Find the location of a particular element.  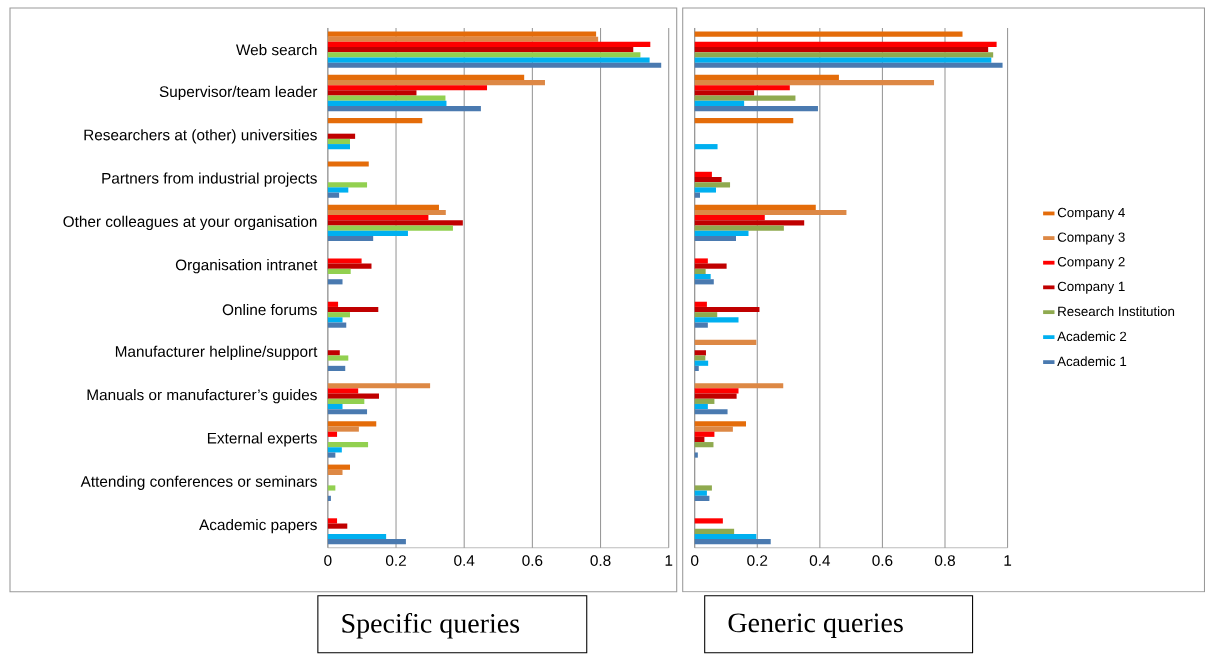

x-tick-label: 0.8 is located at coordinates (600, 561).